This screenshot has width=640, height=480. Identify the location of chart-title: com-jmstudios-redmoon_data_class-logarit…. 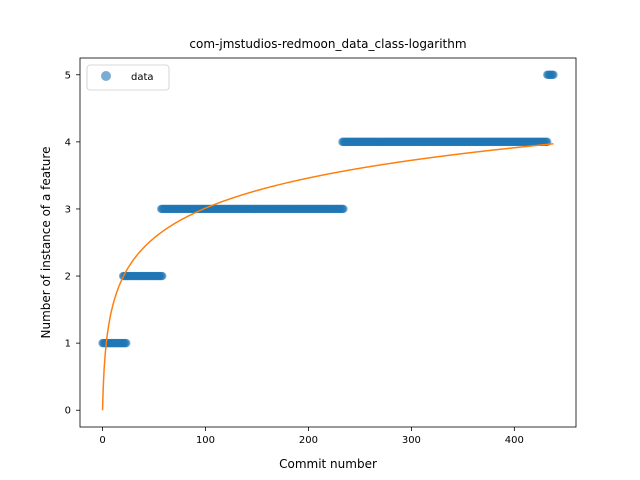
(327, 44).